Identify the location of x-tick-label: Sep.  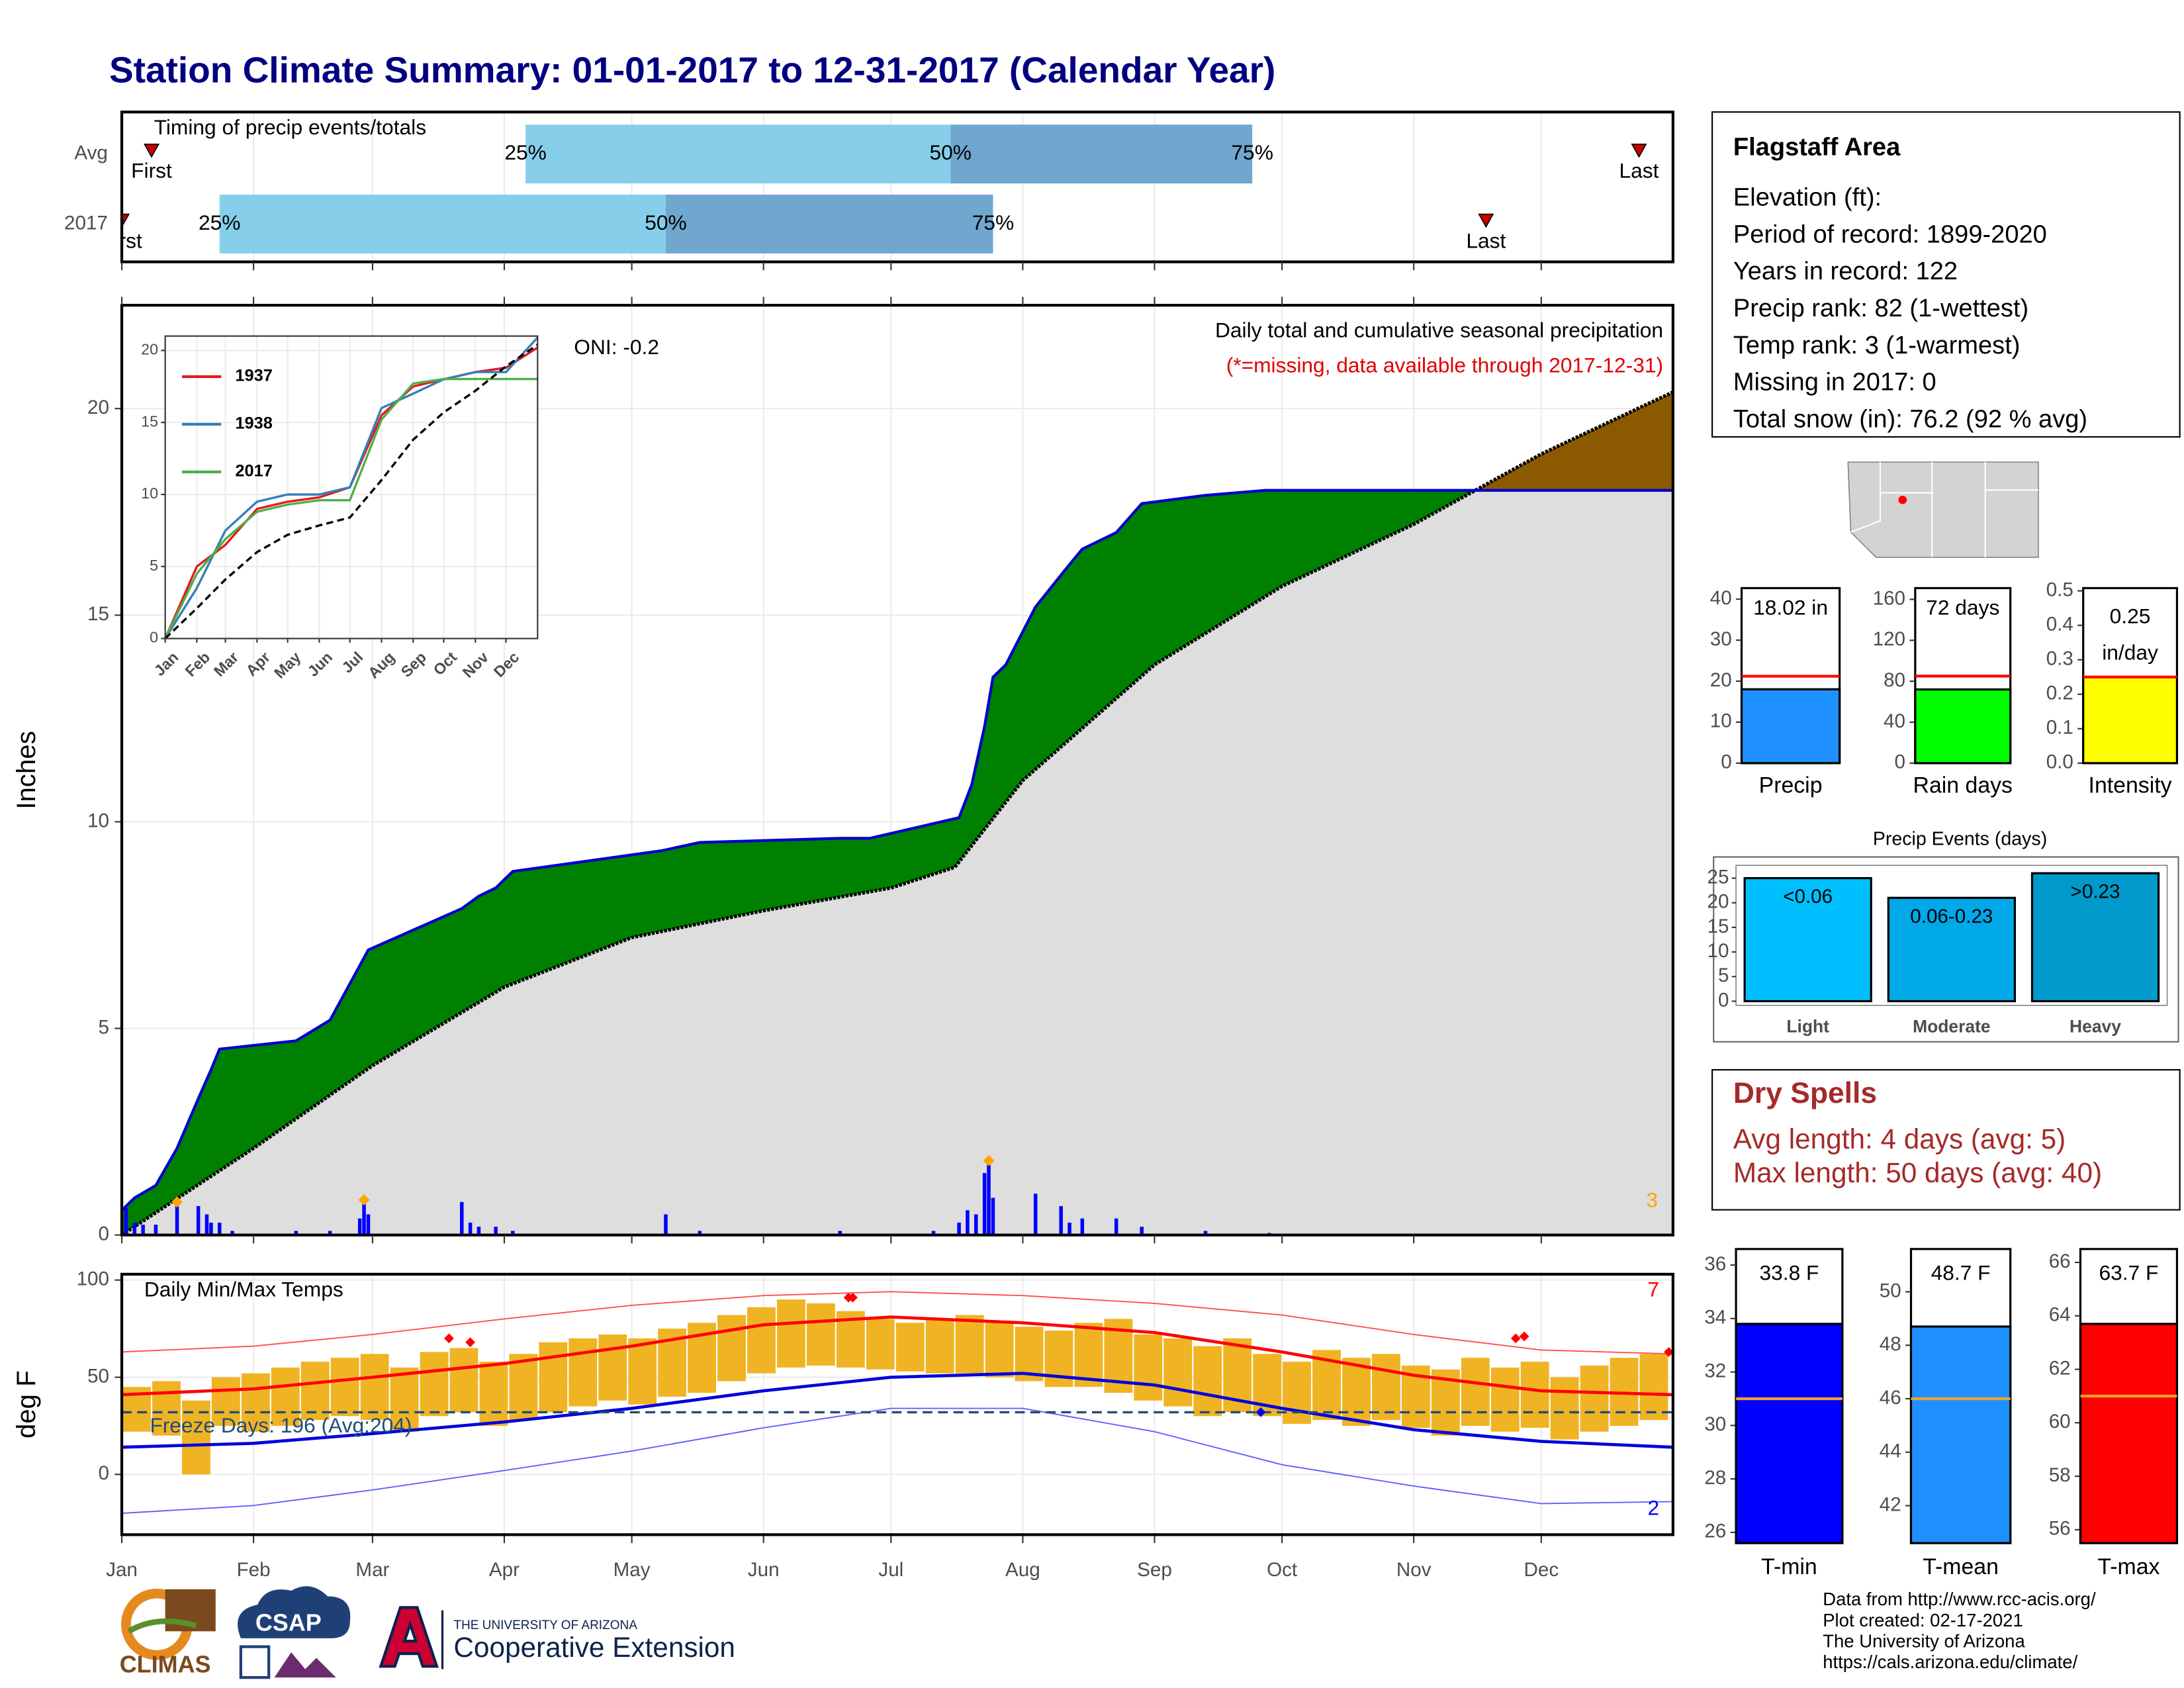
(1154, 1570).